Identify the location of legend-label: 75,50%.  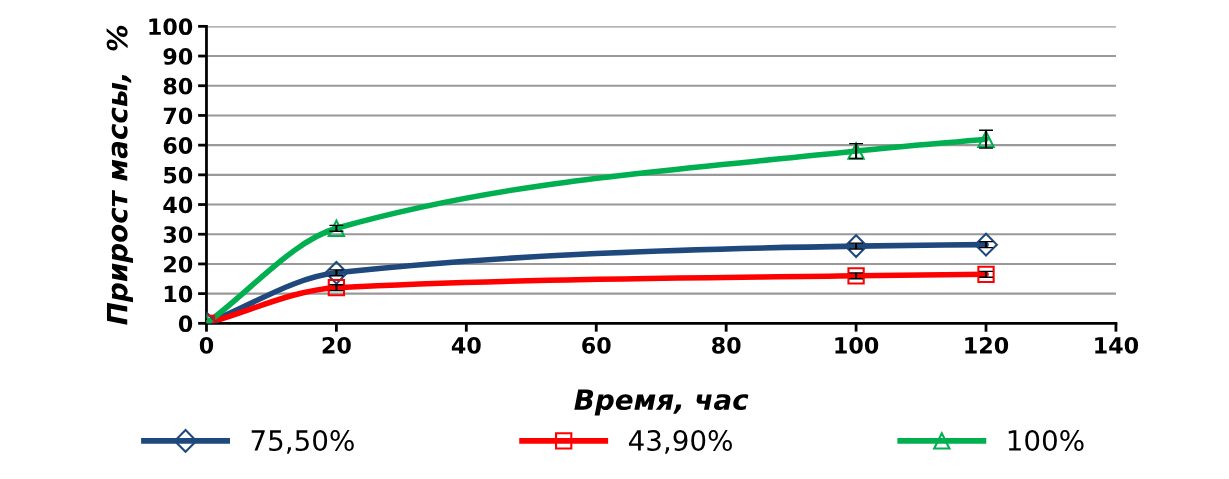
(302, 442).